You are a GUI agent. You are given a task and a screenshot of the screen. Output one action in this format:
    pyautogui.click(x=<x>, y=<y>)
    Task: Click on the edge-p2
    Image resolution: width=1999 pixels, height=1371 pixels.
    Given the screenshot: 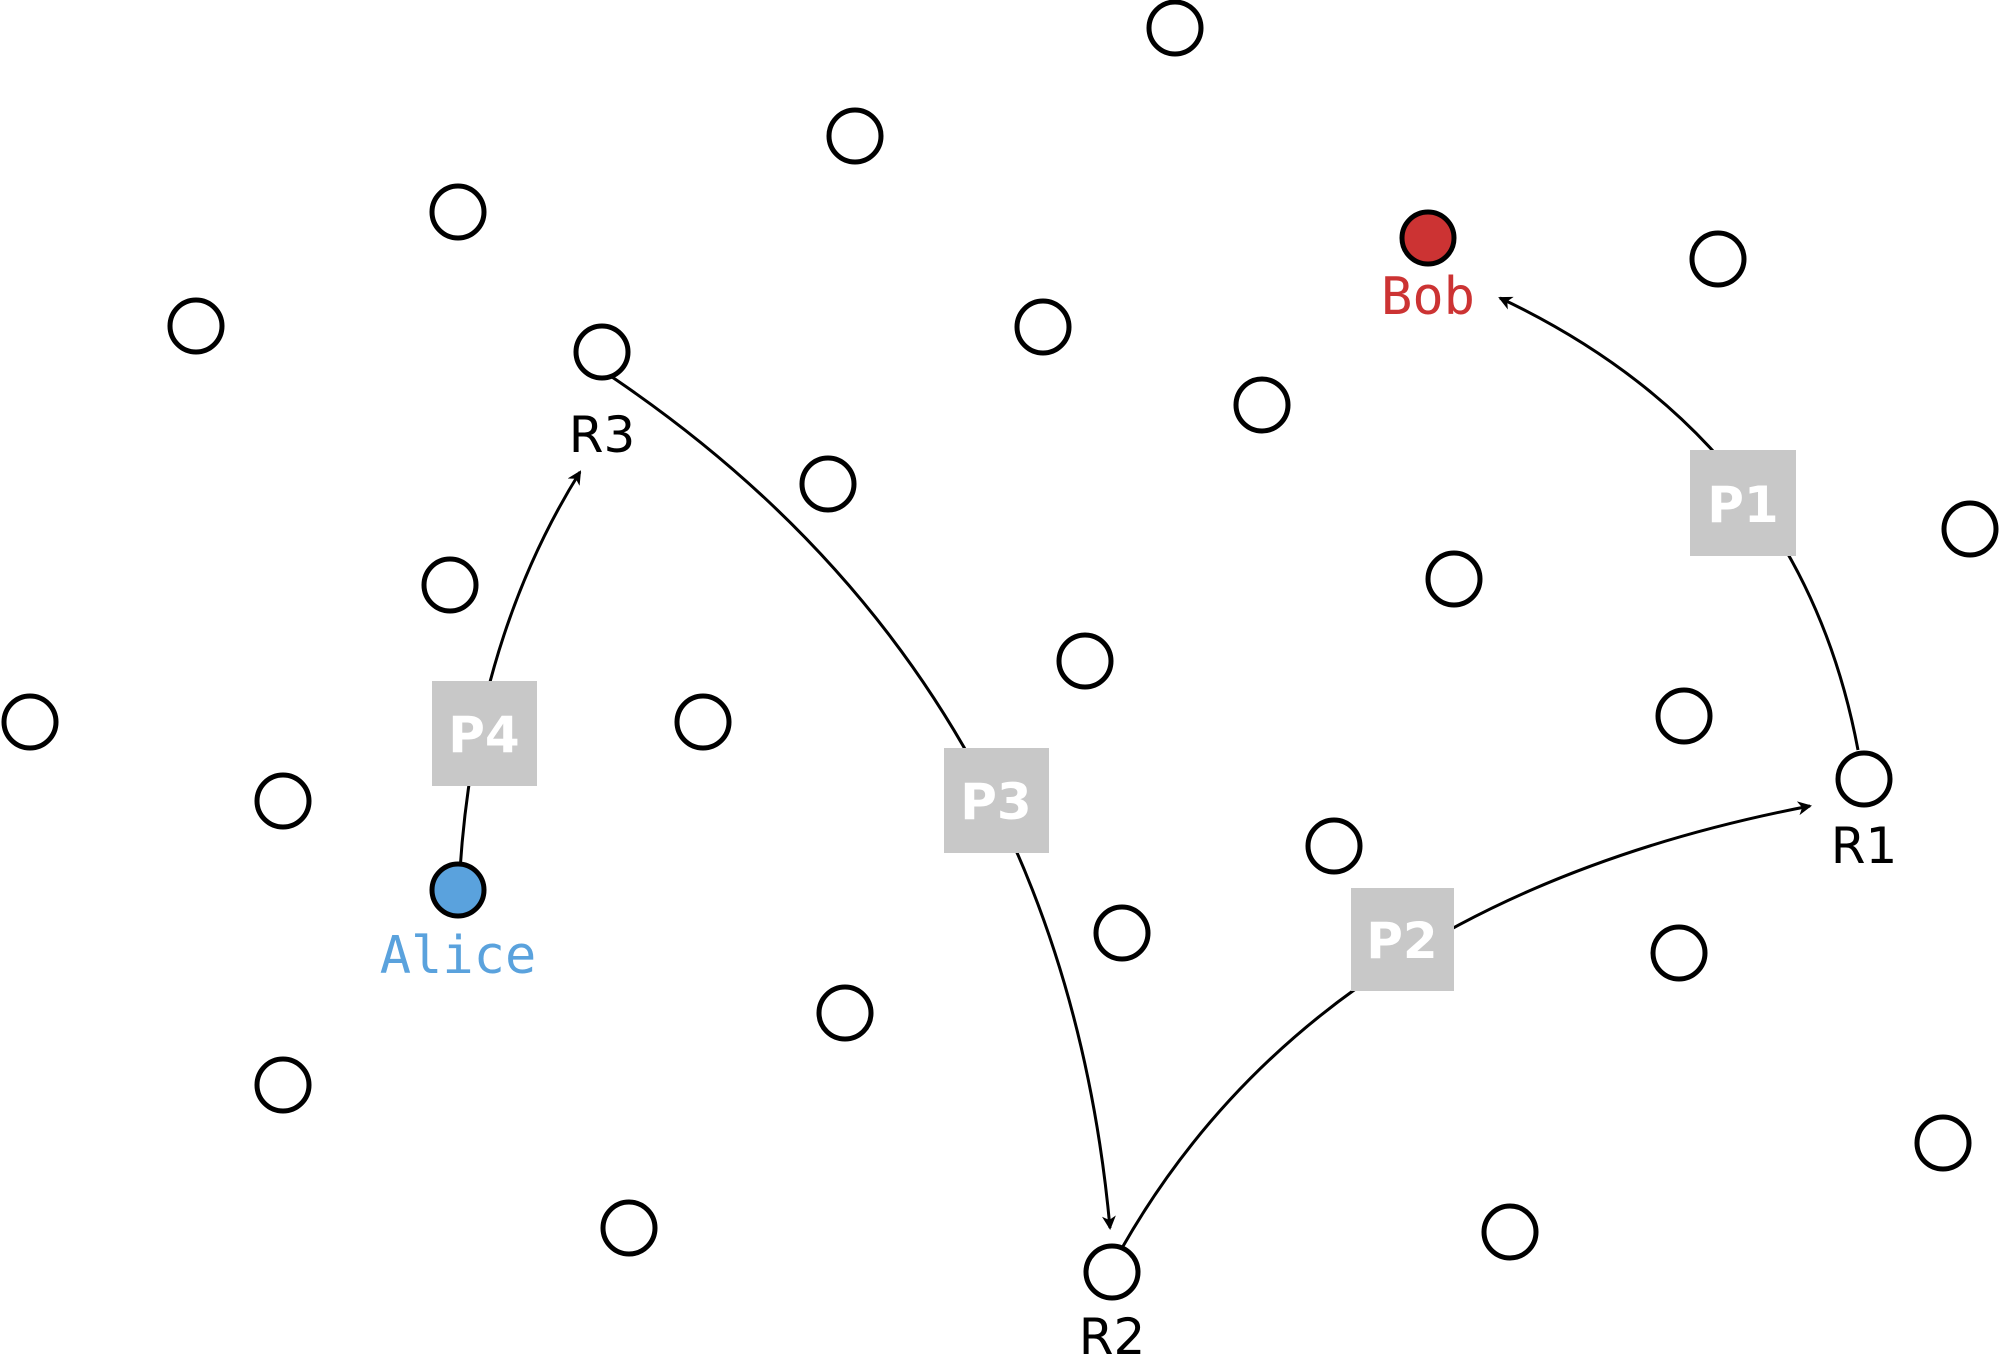 What is the action you would take?
    pyautogui.click(x=1466, y=1025)
    